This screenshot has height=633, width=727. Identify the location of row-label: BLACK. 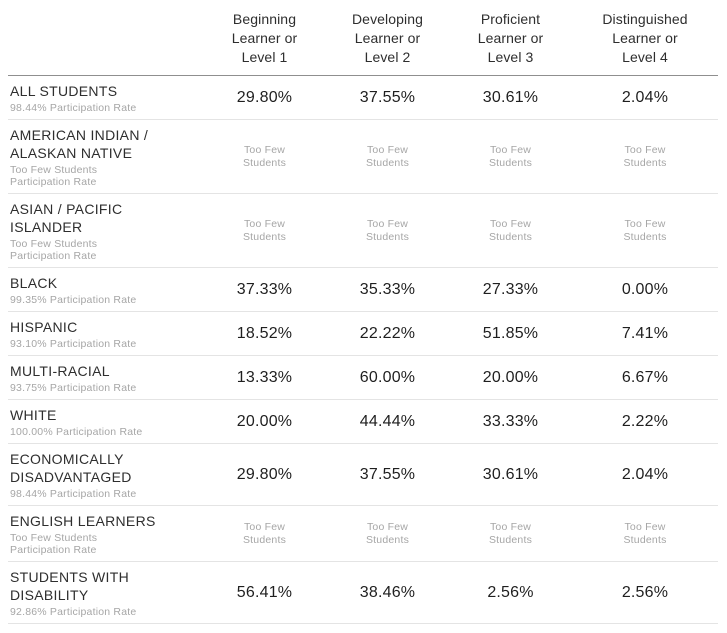
(34, 283).